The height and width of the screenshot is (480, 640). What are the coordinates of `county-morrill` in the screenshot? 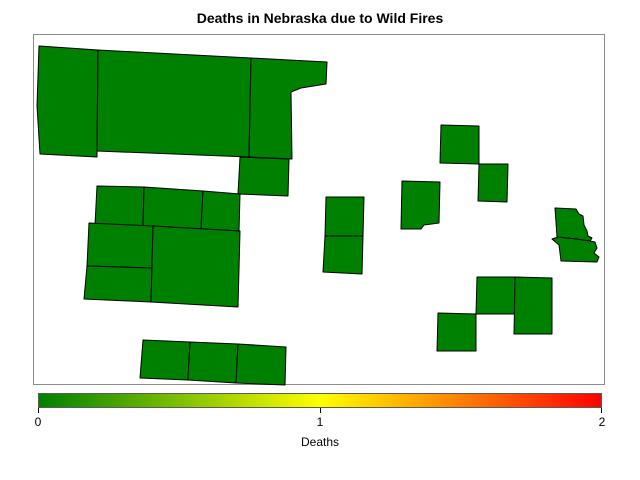 It's located at (173, 208).